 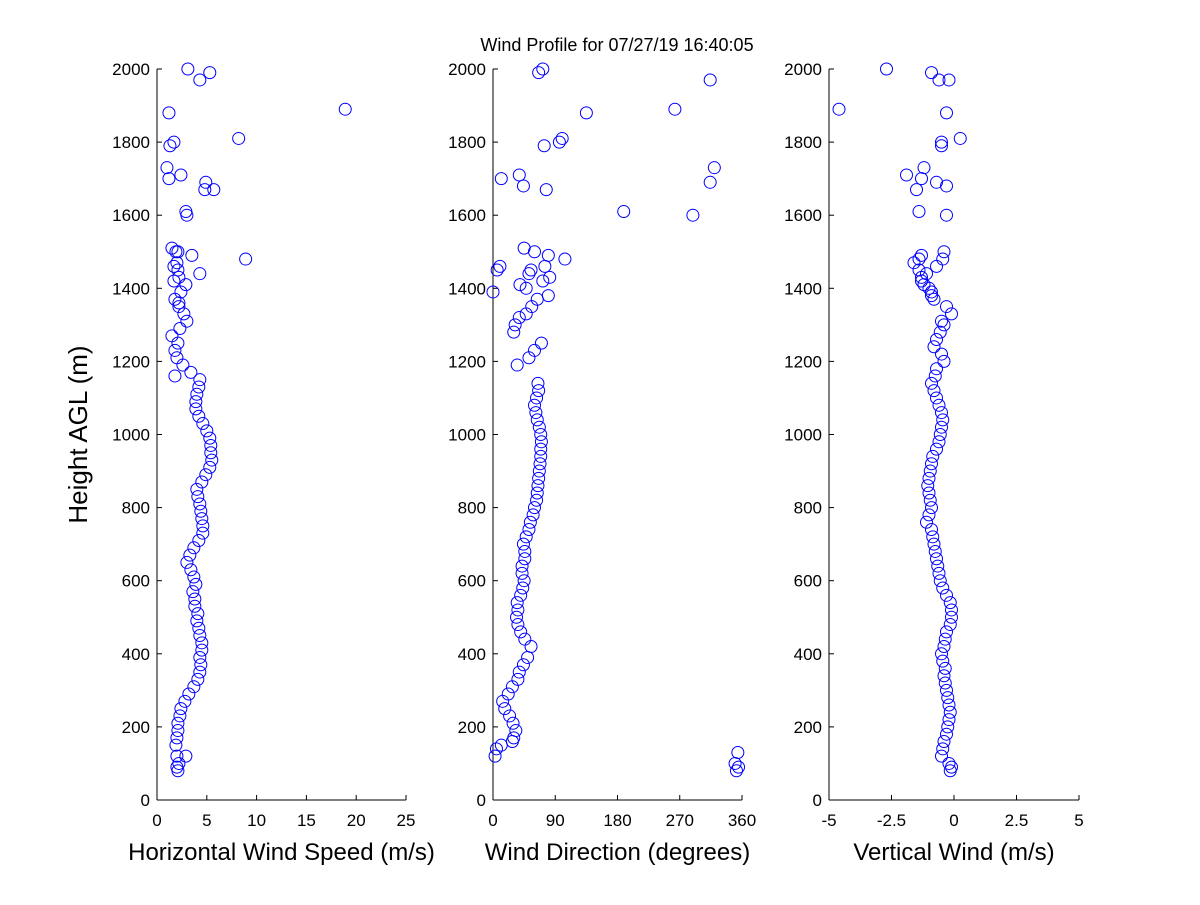 I want to click on y-axis-title: Height AGL (m), so click(x=78, y=434).